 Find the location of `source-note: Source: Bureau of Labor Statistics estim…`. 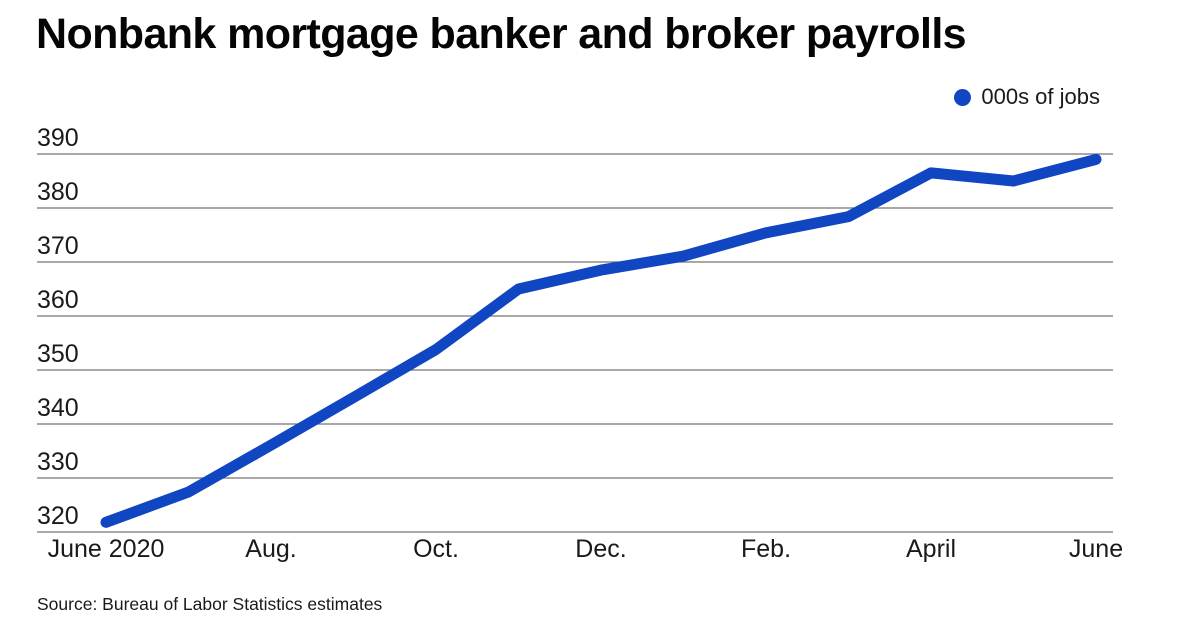

source-note: Source: Bureau of Labor Statistics estim… is located at coordinates (210, 604).